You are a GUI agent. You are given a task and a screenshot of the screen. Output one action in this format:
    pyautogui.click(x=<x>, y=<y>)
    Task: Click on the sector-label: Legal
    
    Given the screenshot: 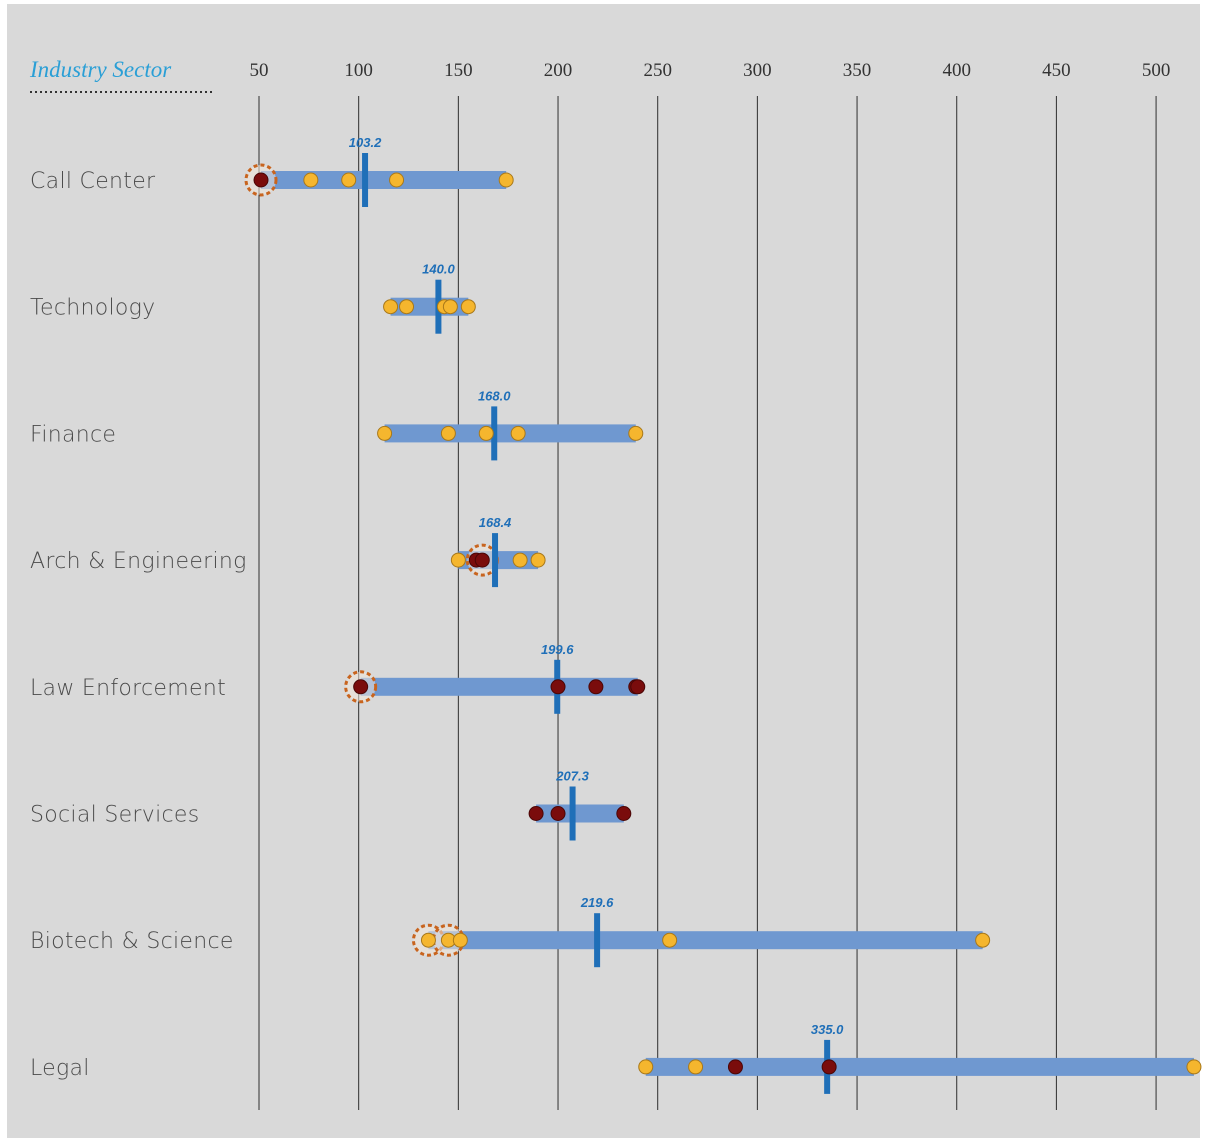 What is the action you would take?
    pyautogui.click(x=60, y=1068)
    